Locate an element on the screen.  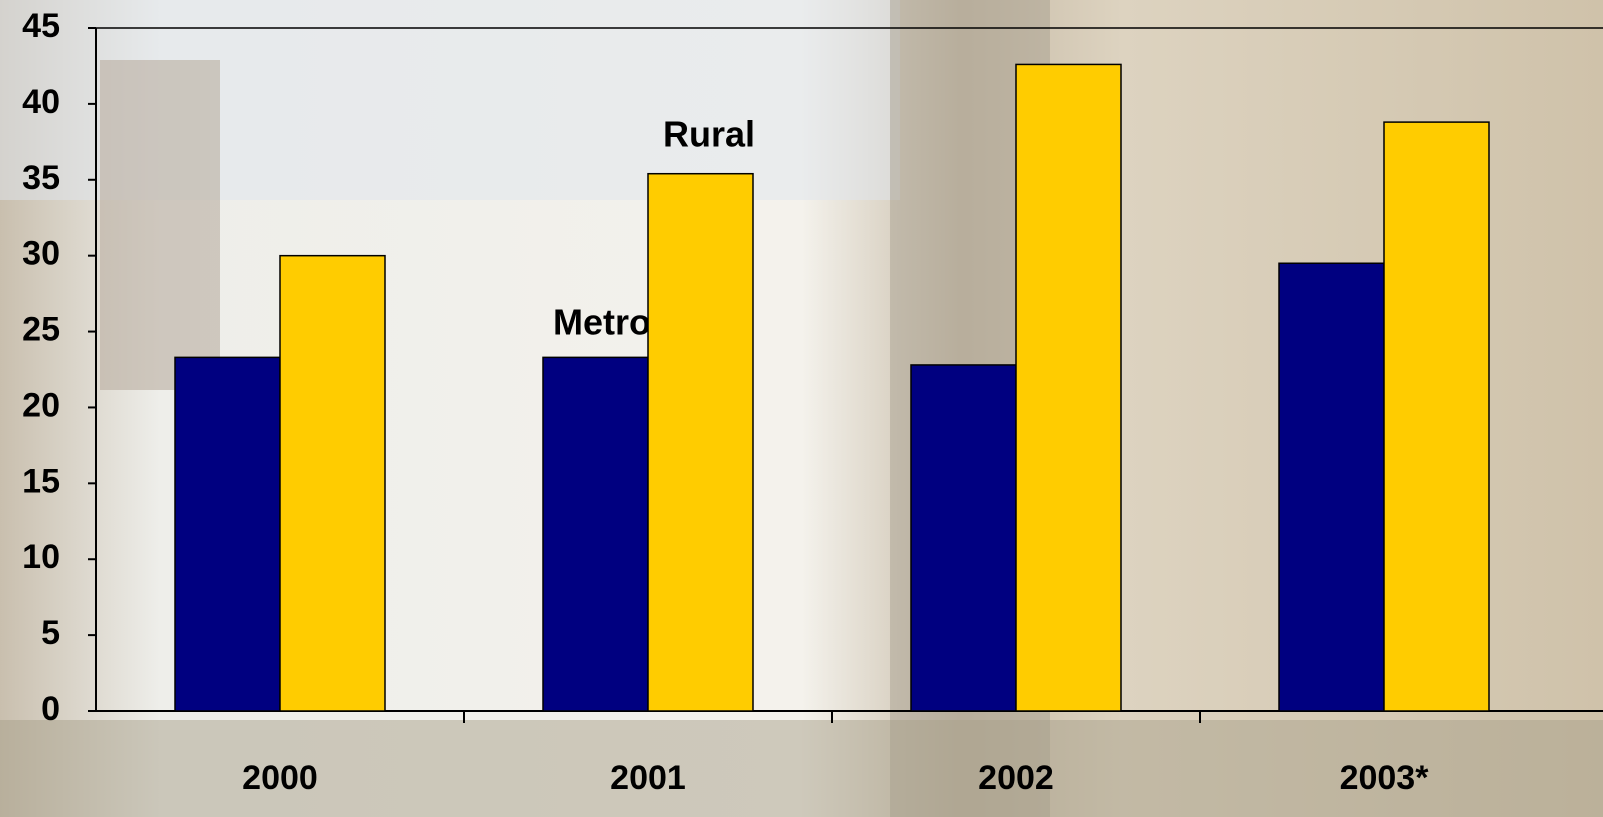
y-tick-label: 45 is located at coordinates (41, 26).